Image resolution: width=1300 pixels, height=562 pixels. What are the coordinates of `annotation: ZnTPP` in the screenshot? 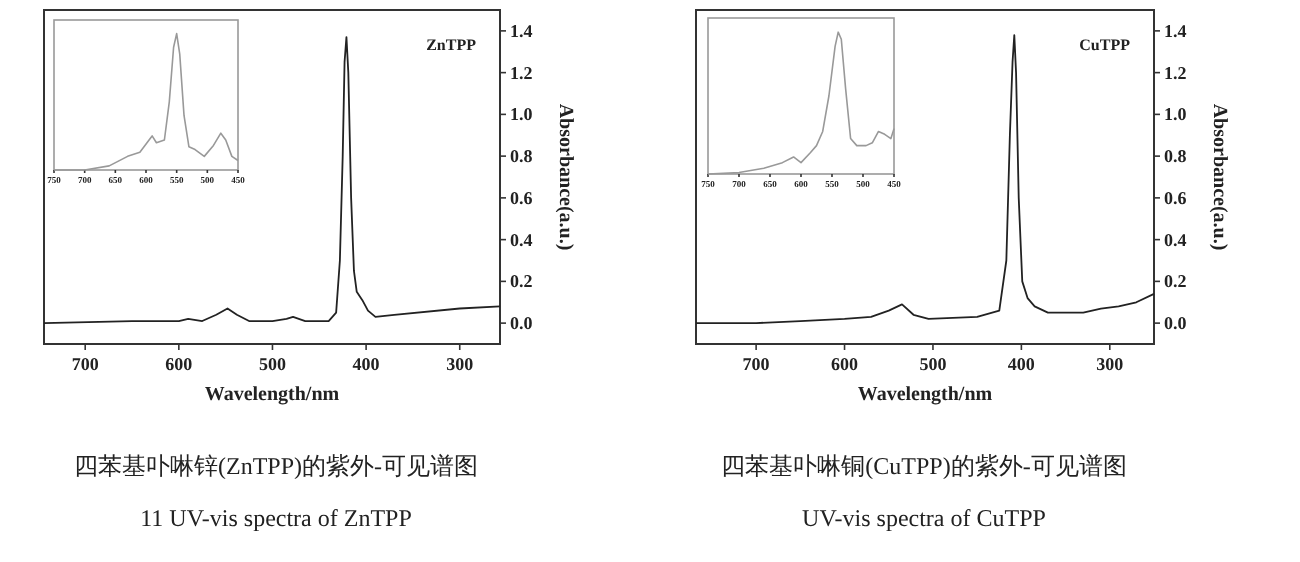 It's located at (451, 45).